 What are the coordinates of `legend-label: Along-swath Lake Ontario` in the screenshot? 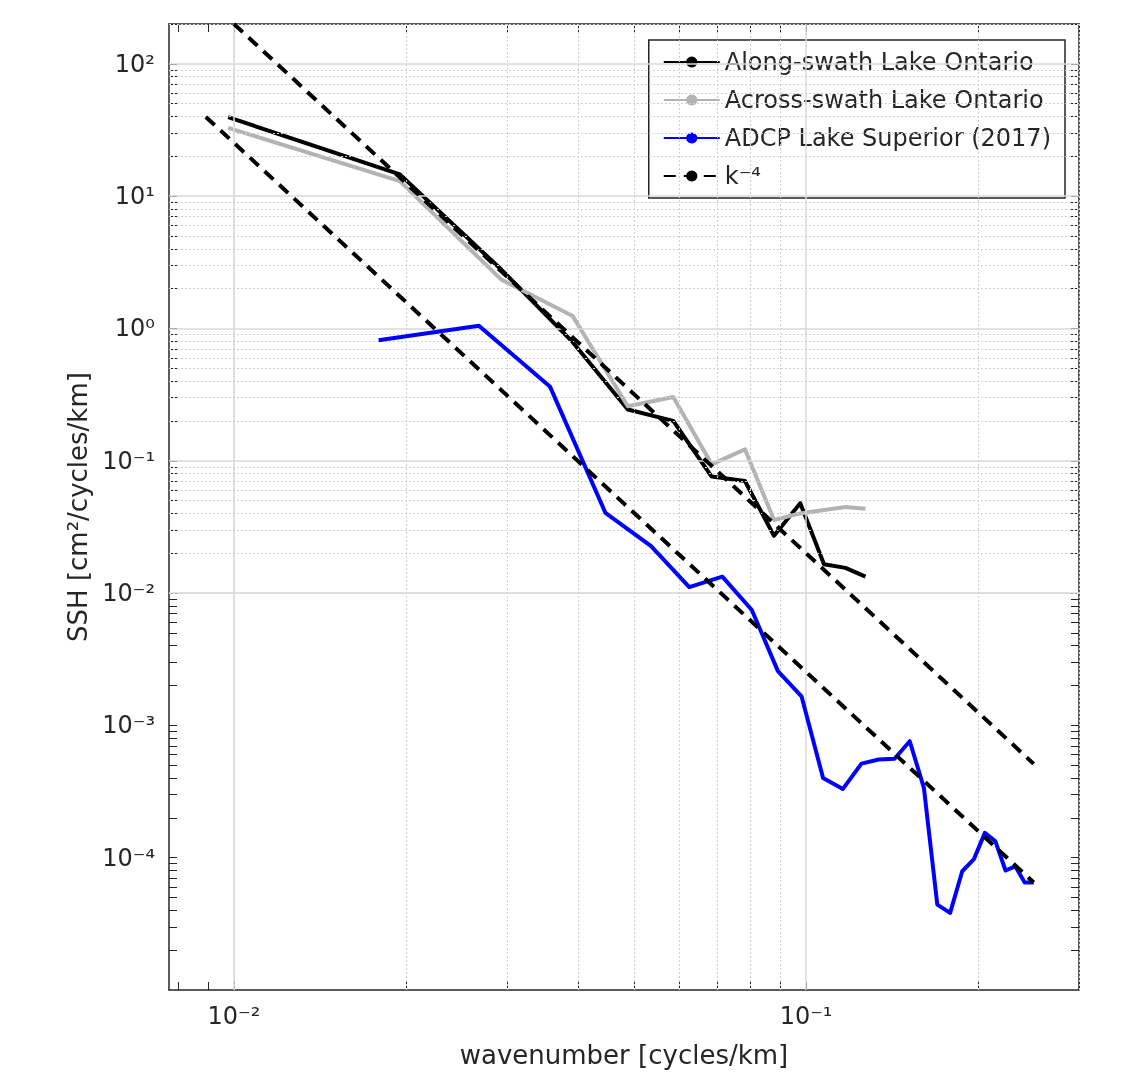 It's located at (879, 62).